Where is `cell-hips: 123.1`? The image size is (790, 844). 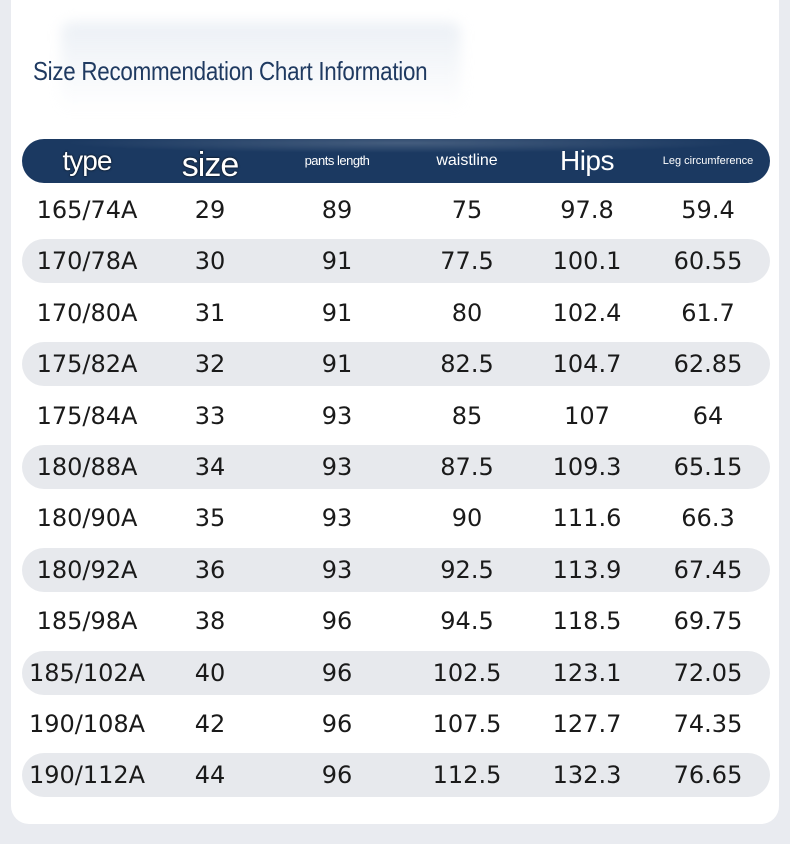
cell-hips: 123.1 is located at coordinates (587, 672).